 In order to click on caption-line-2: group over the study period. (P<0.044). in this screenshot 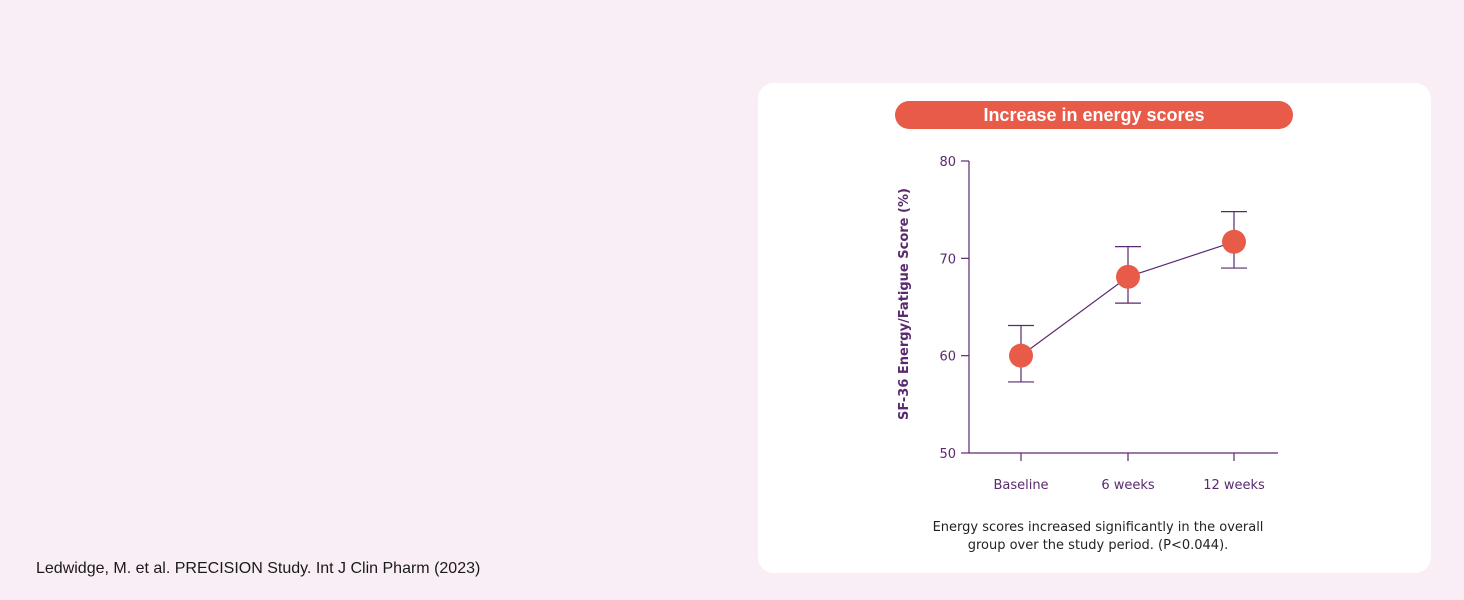, I will do `click(1098, 545)`.